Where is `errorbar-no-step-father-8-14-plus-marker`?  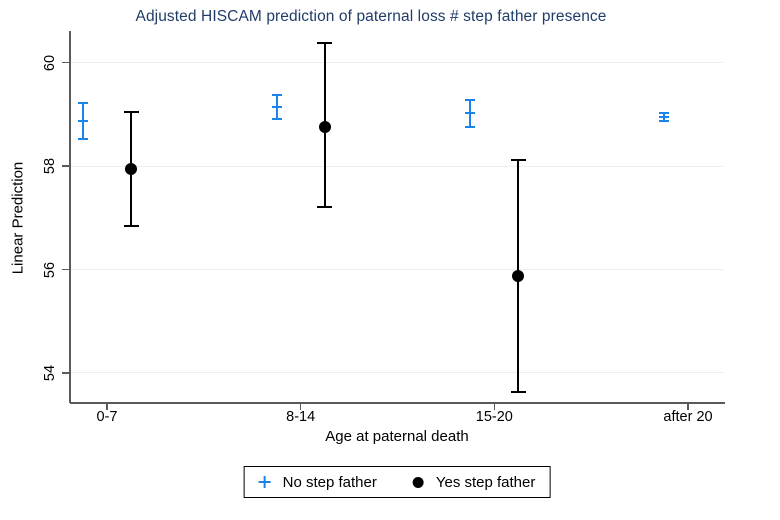 errorbar-no-step-father-8-14-plus-marker is located at coordinates (276, 107).